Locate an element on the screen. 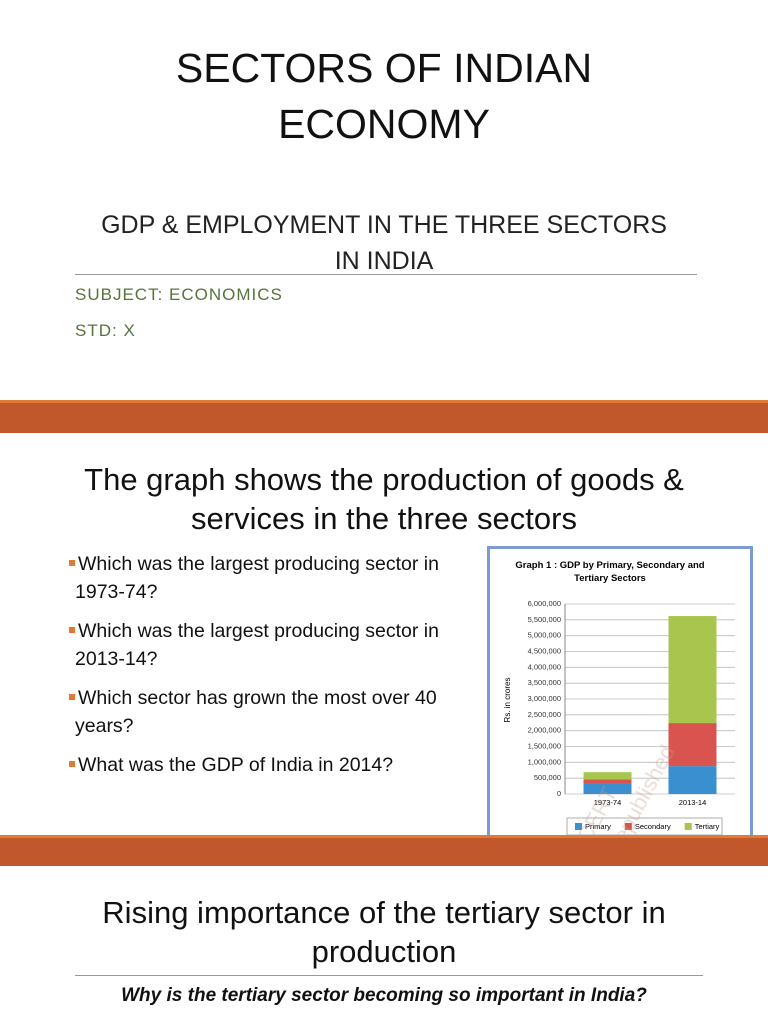  y-tick-label: 0 is located at coordinates (559, 793).